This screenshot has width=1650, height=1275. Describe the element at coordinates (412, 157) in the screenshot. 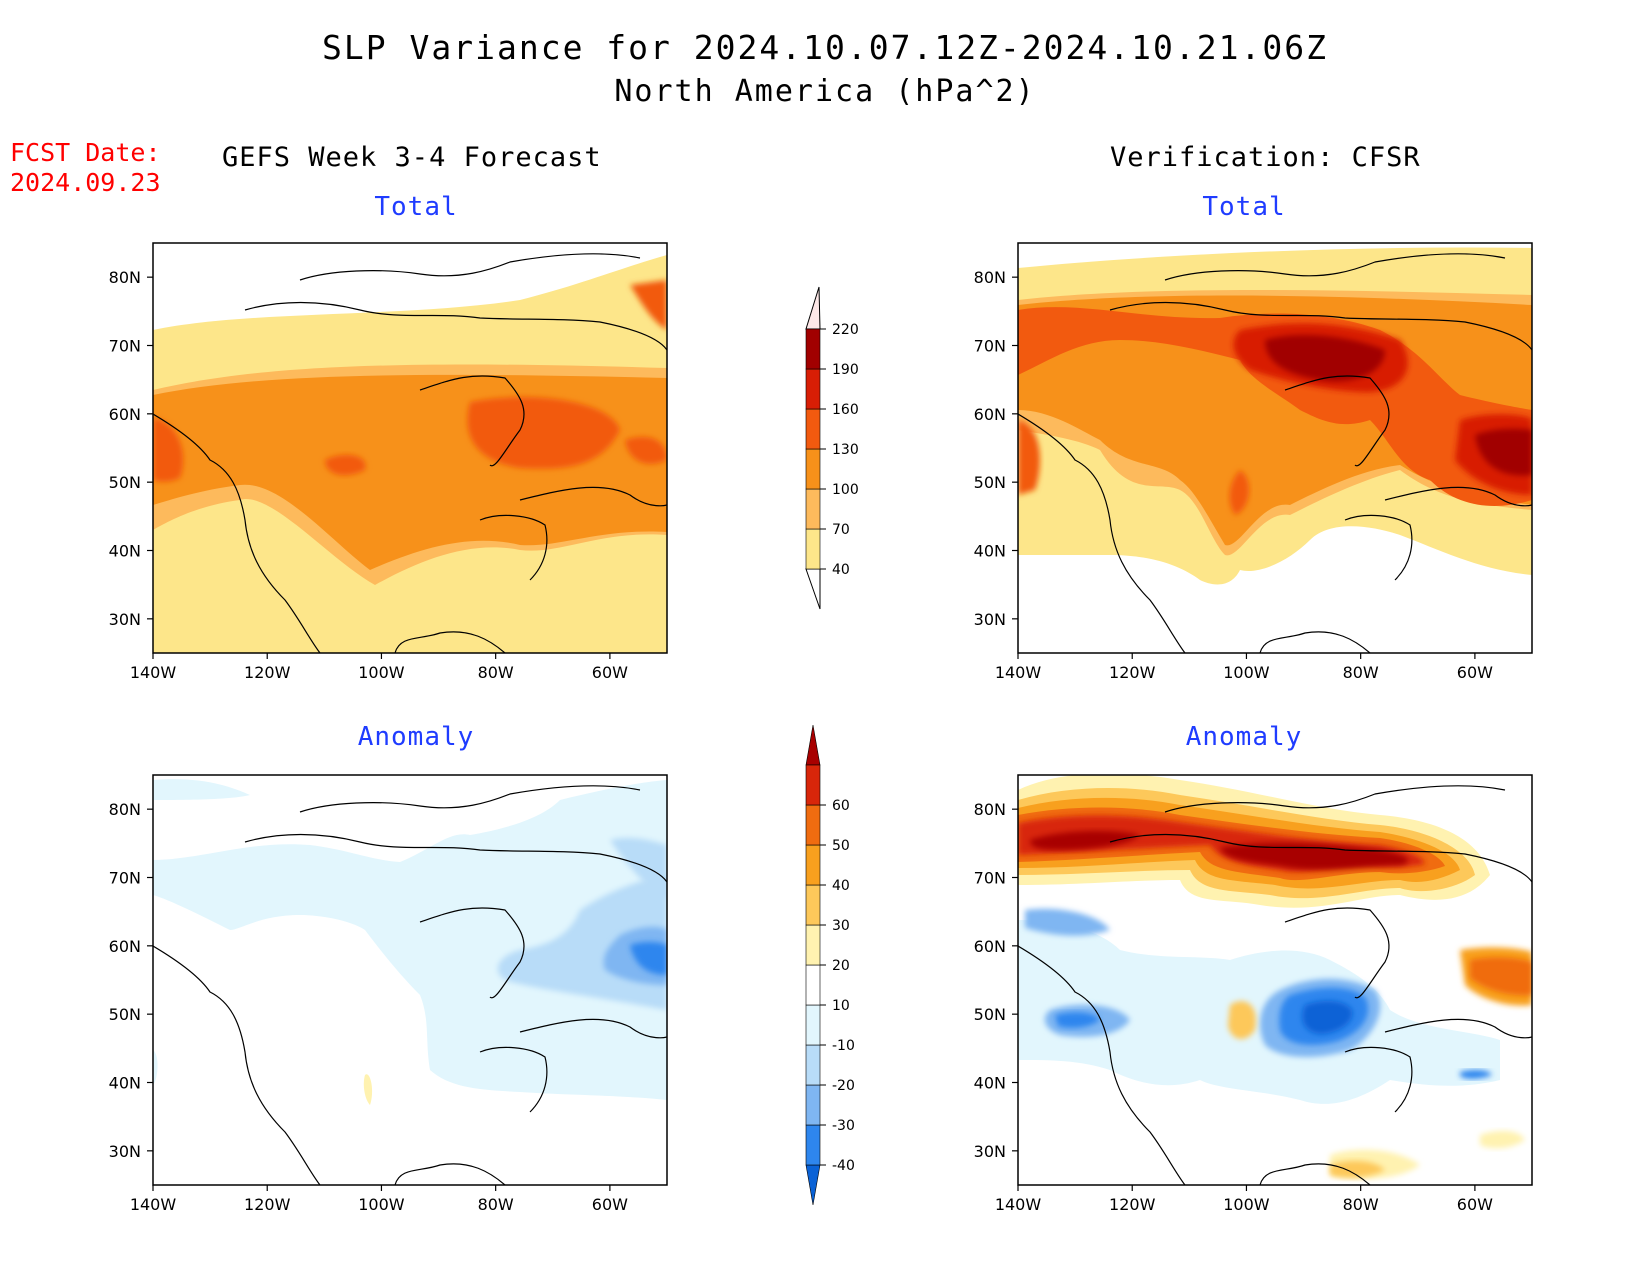

I see `left-column-title: GEFS Week 3-4 Forecast` at that location.